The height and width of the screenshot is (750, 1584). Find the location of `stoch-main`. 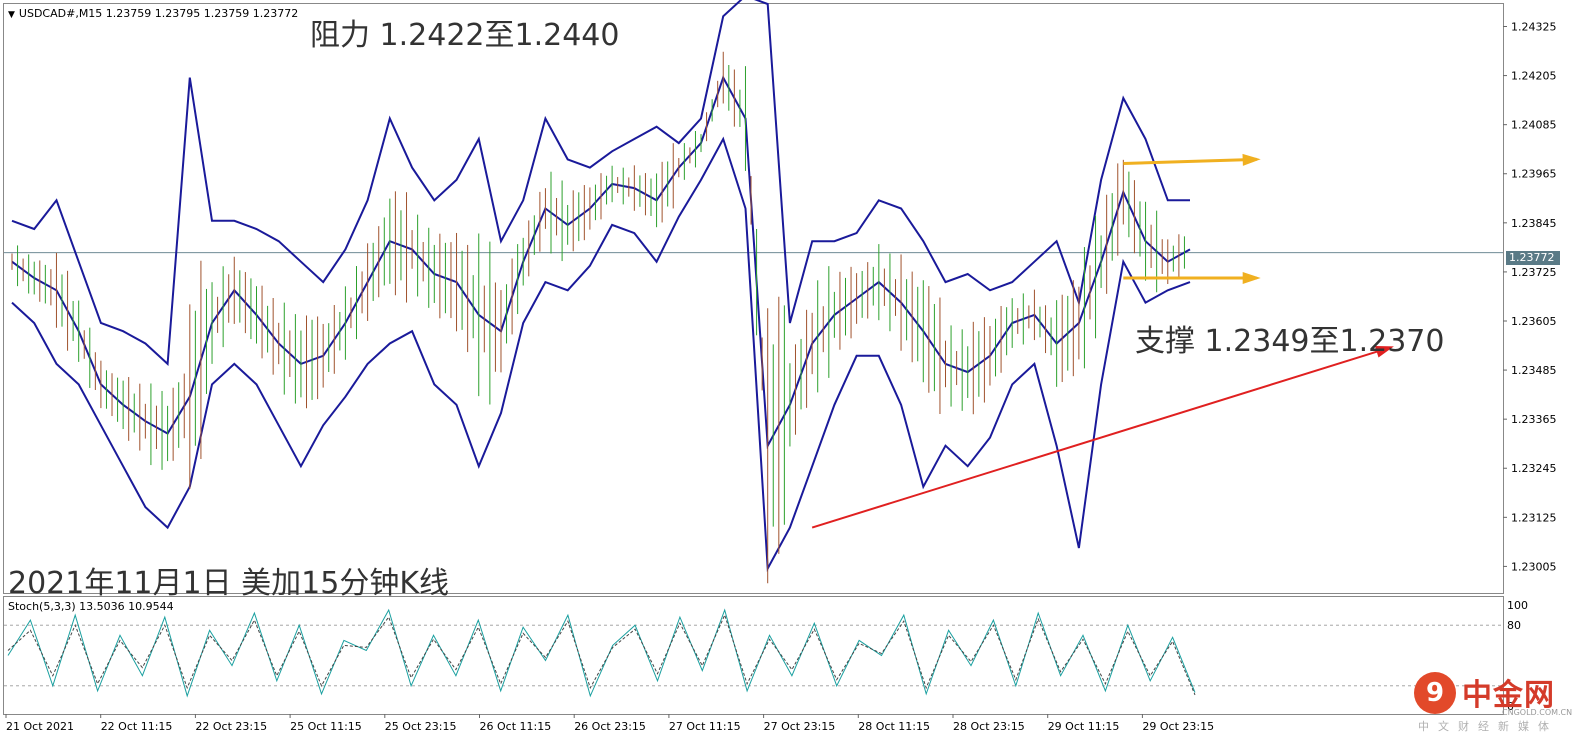

stoch-main is located at coordinates (601, 653).